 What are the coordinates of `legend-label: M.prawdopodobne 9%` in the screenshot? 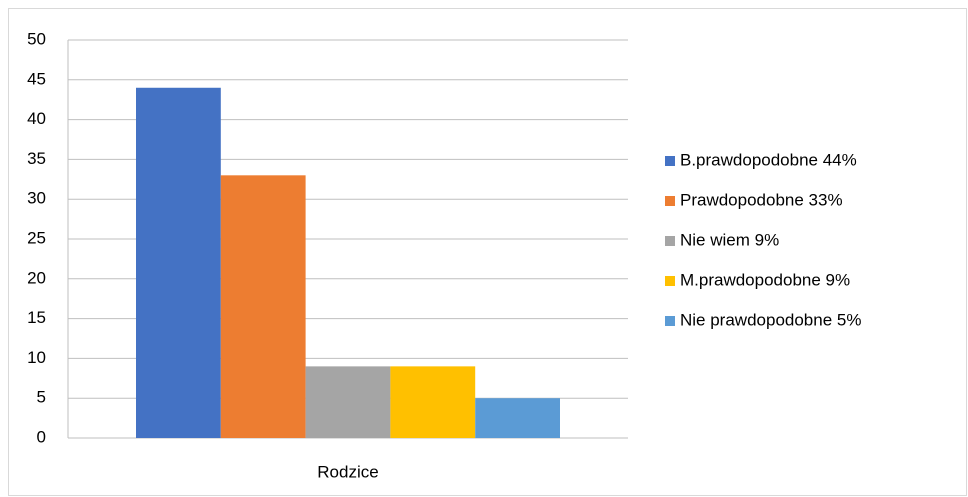 It's located at (765, 279).